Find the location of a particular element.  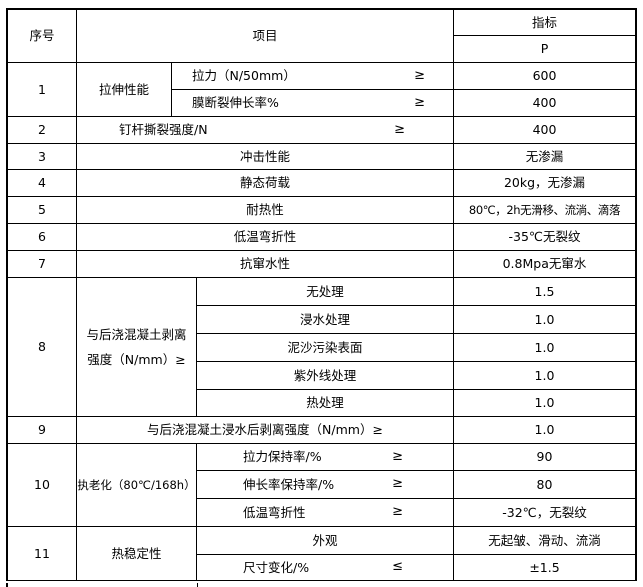

value-cell: 无渗漏 is located at coordinates (544, 157).